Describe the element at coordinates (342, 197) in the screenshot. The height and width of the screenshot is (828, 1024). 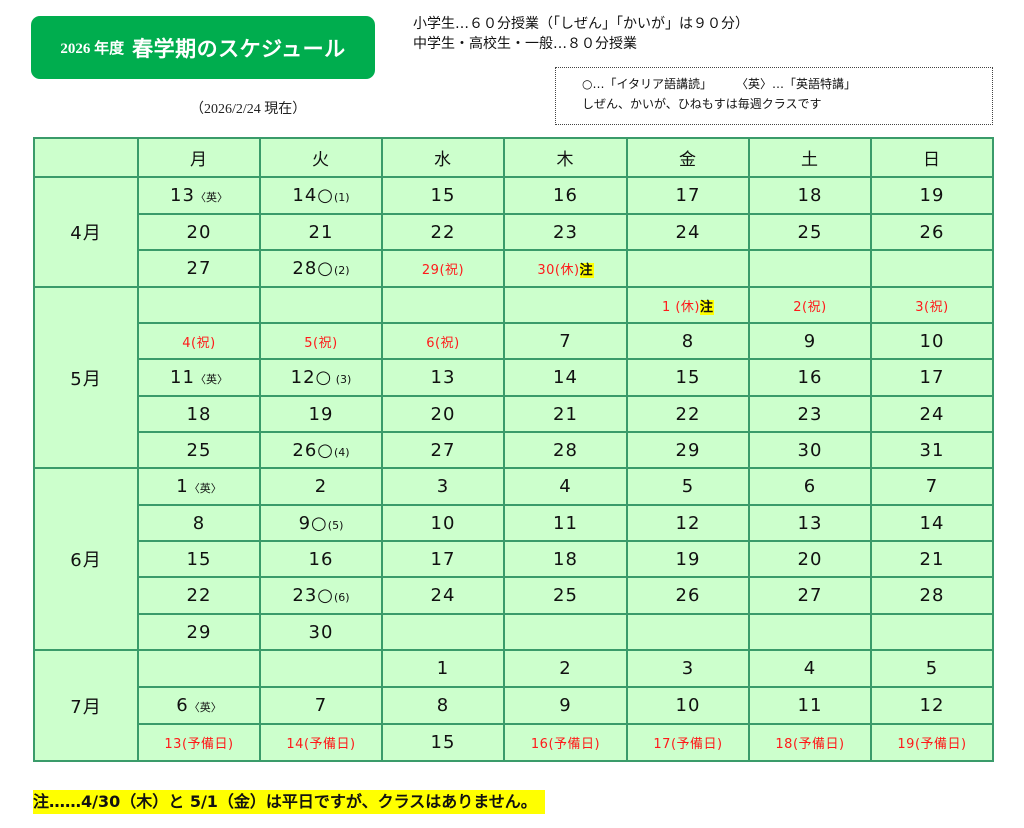
I see `italian-session-number: (1)` at that location.